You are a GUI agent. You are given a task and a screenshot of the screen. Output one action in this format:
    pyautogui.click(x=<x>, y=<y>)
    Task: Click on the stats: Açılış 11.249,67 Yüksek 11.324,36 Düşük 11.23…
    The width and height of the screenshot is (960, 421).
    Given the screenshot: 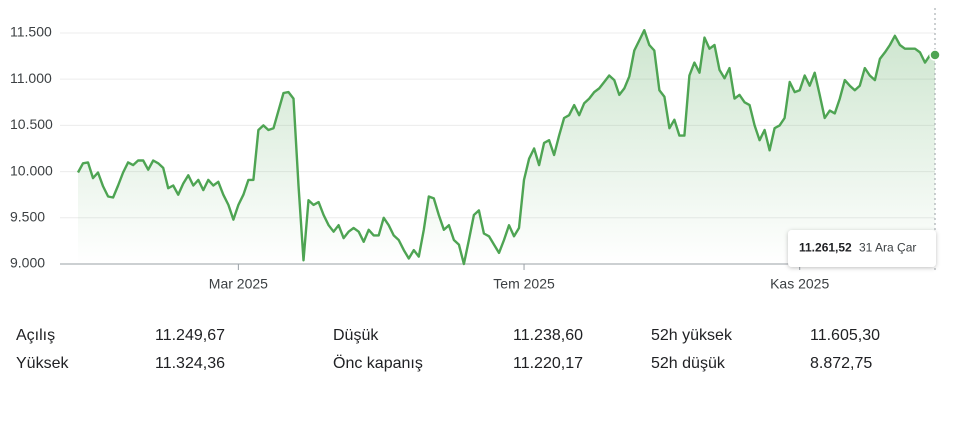 What is the action you would take?
    pyautogui.click(x=480, y=352)
    